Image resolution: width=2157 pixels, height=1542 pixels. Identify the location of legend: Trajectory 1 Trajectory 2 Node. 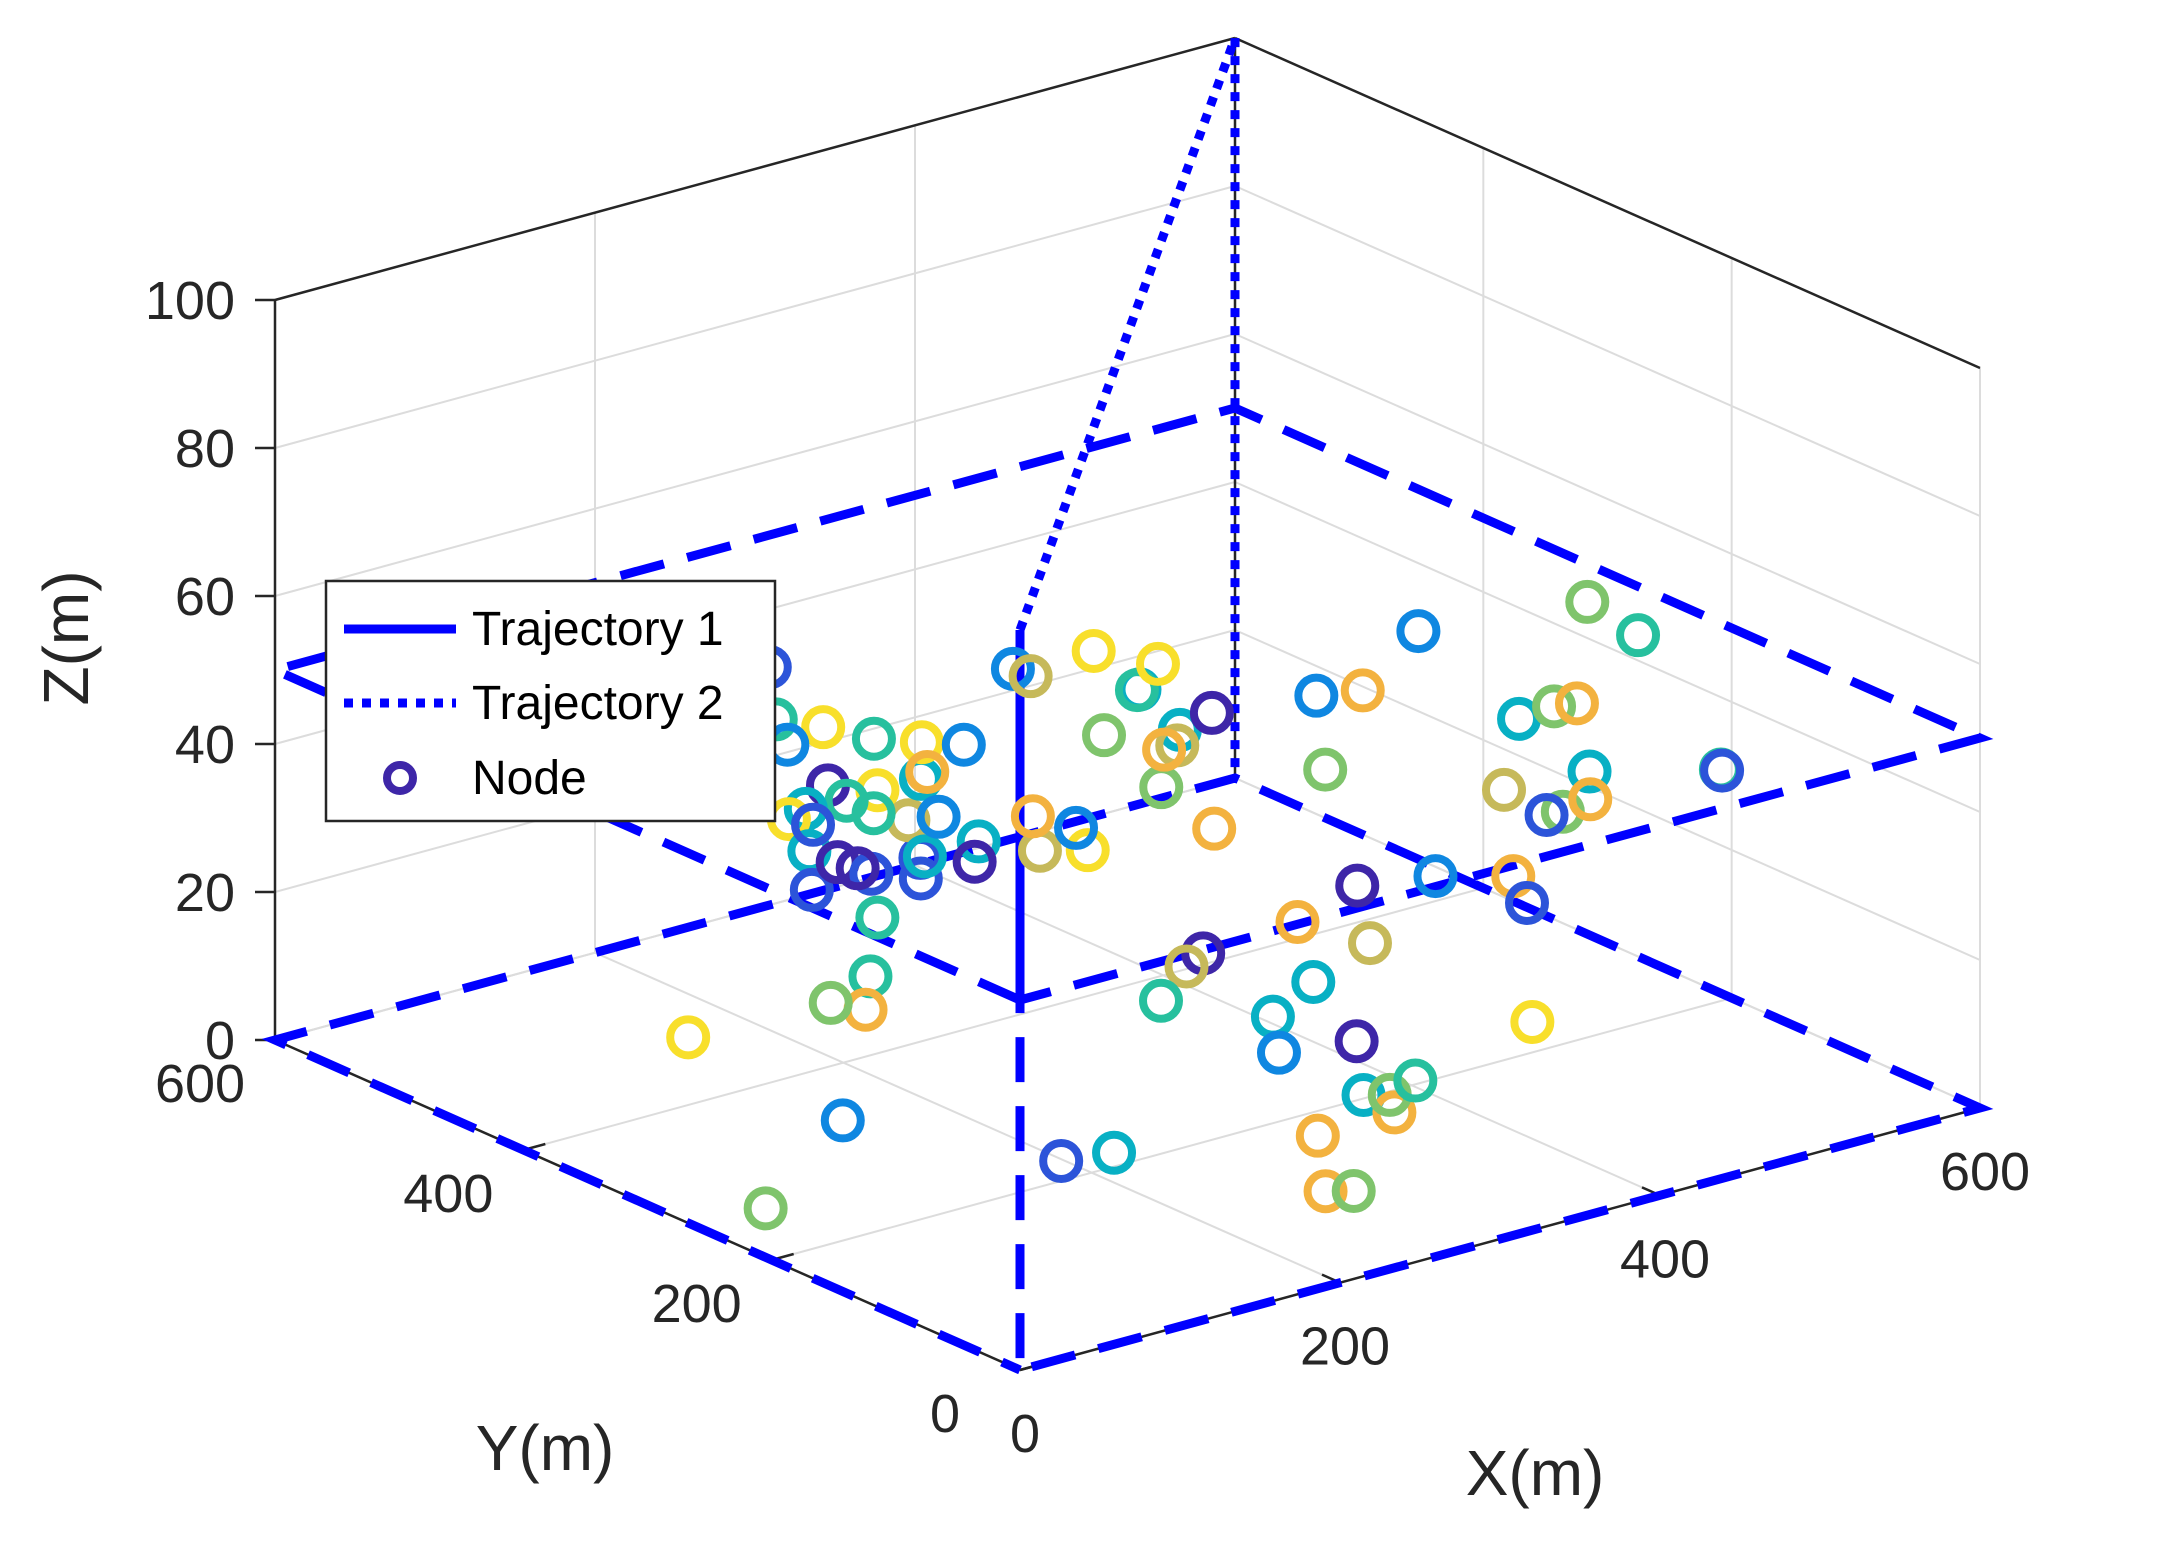
(550, 701).